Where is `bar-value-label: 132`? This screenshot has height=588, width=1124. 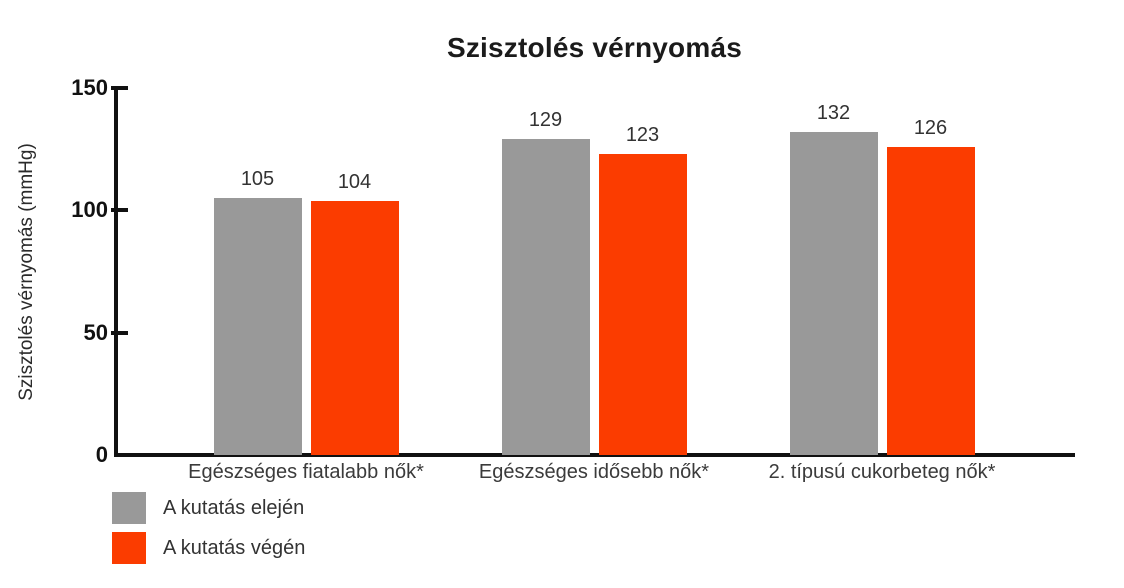 bar-value-label: 132 is located at coordinates (833, 113).